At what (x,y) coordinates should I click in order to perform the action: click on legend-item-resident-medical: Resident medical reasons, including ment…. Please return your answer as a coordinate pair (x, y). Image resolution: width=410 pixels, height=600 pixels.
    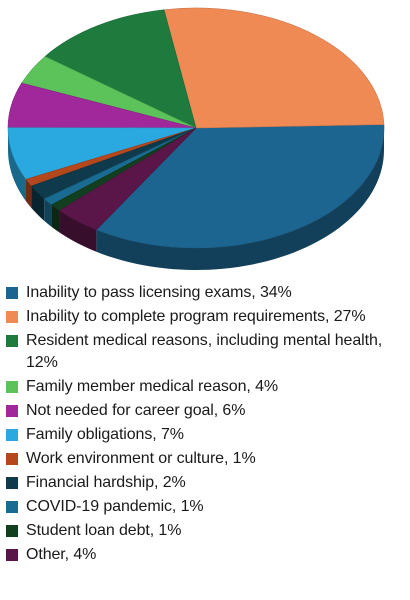
    Looking at the image, I should click on (205, 352).